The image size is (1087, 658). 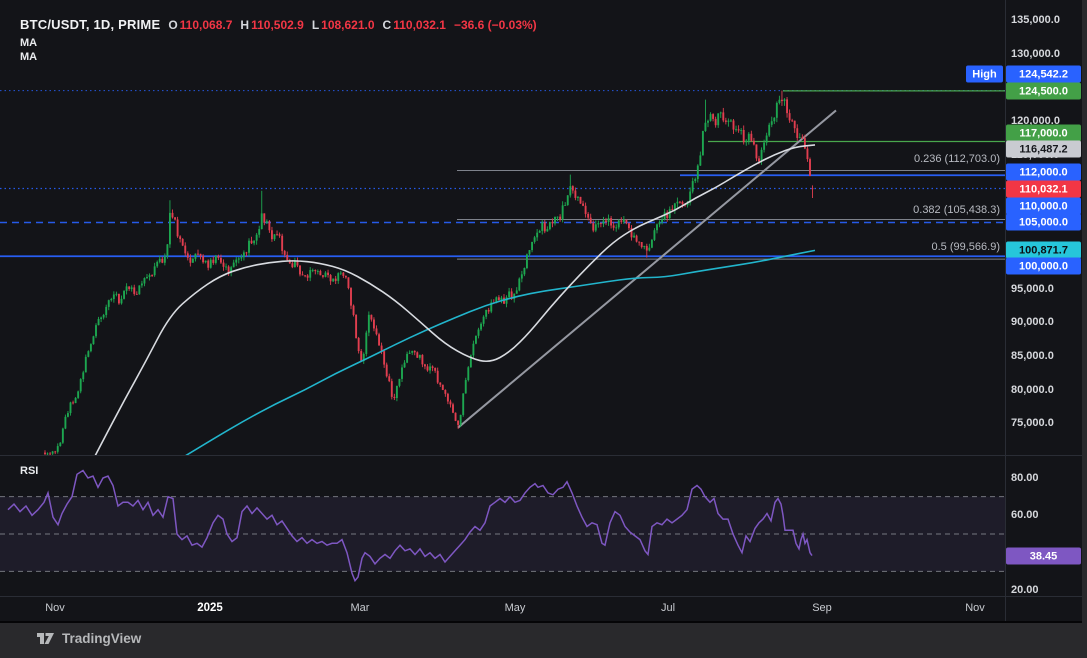 What do you see at coordinates (1032, 423) in the screenshot?
I see `price-axis-tick: 75,000.0` at bounding box center [1032, 423].